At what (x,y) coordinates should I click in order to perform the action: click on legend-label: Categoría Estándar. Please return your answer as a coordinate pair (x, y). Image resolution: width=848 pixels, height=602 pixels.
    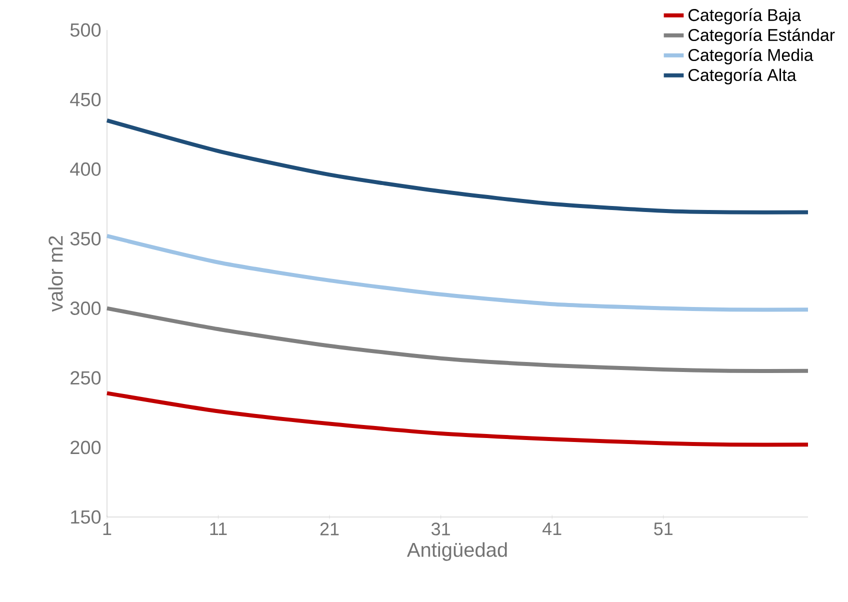
    Looking at the image, I should click on (761, 36).